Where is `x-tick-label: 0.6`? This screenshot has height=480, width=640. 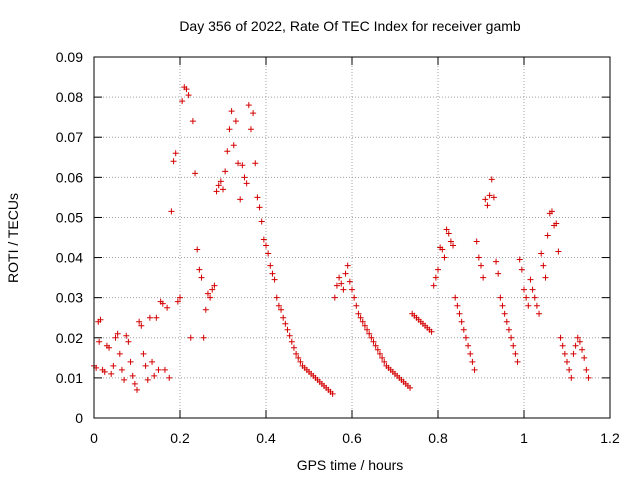
x-tick-label: 0.6 is located at coordinates (352, 438).